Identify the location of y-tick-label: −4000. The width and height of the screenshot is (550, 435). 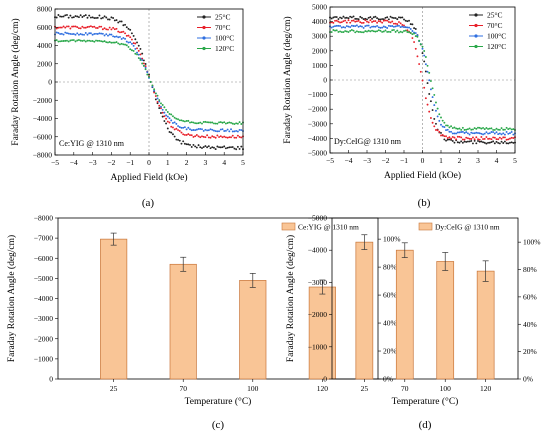
(317, 138).